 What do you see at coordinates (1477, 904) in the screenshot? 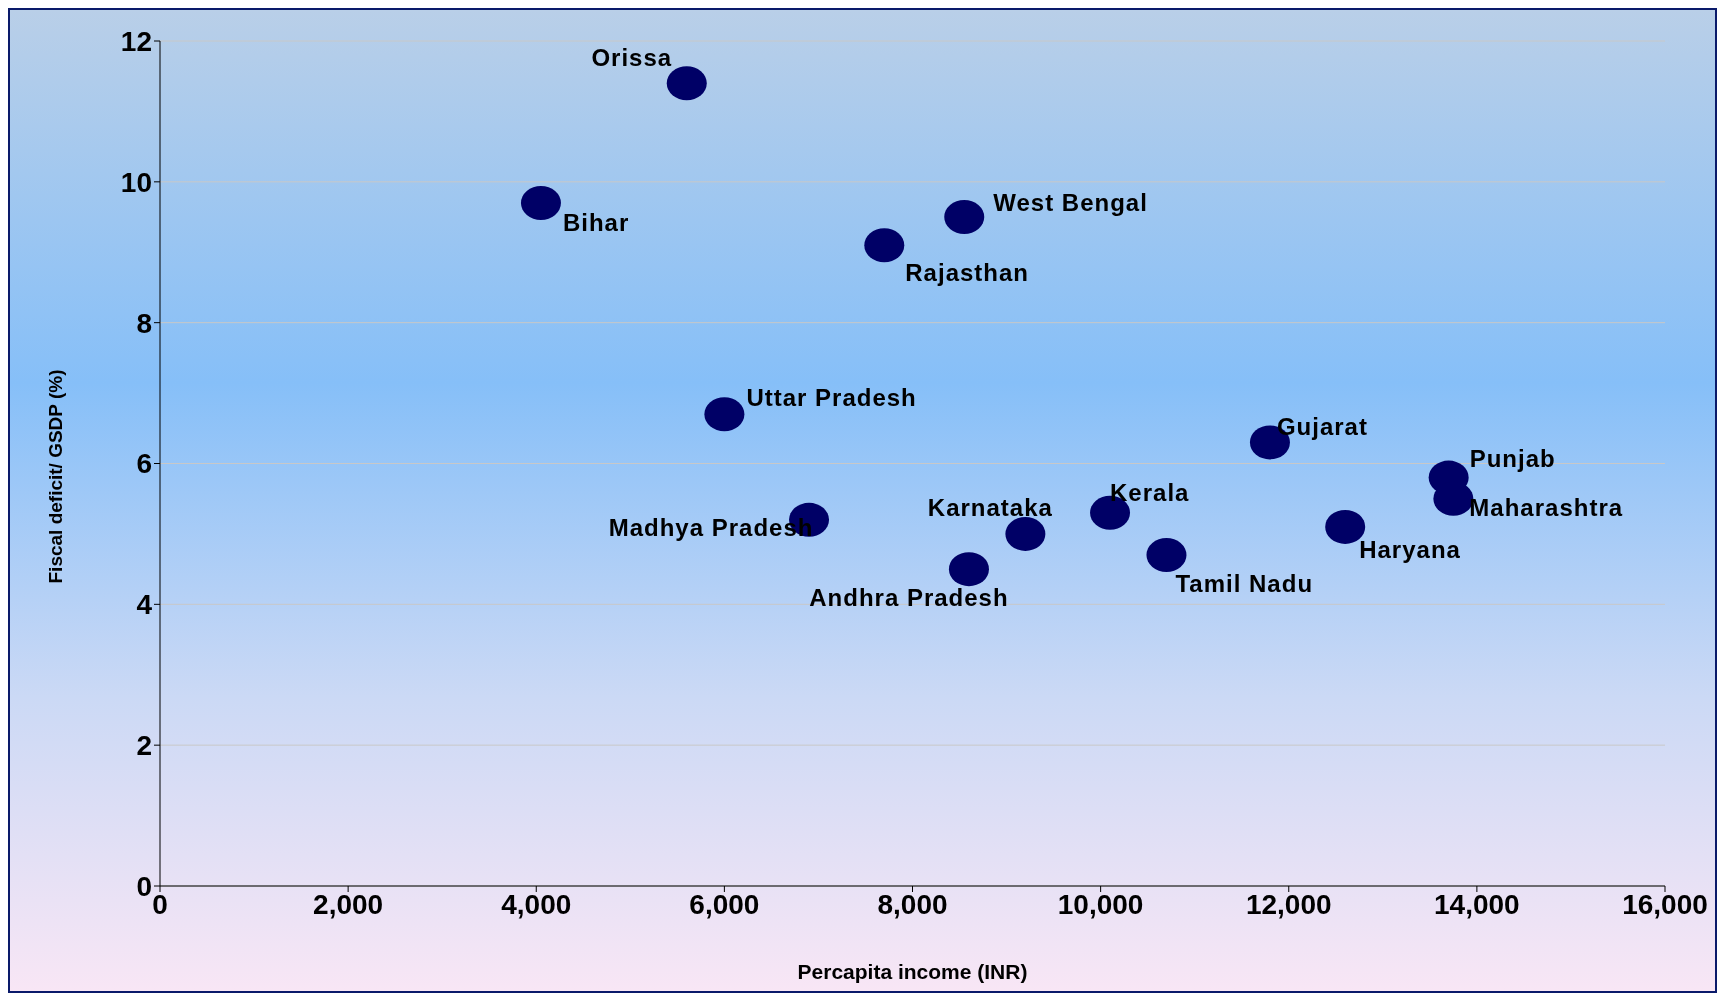
I see `x-tick-label: 14,000` at bounding box center [1477, 904].